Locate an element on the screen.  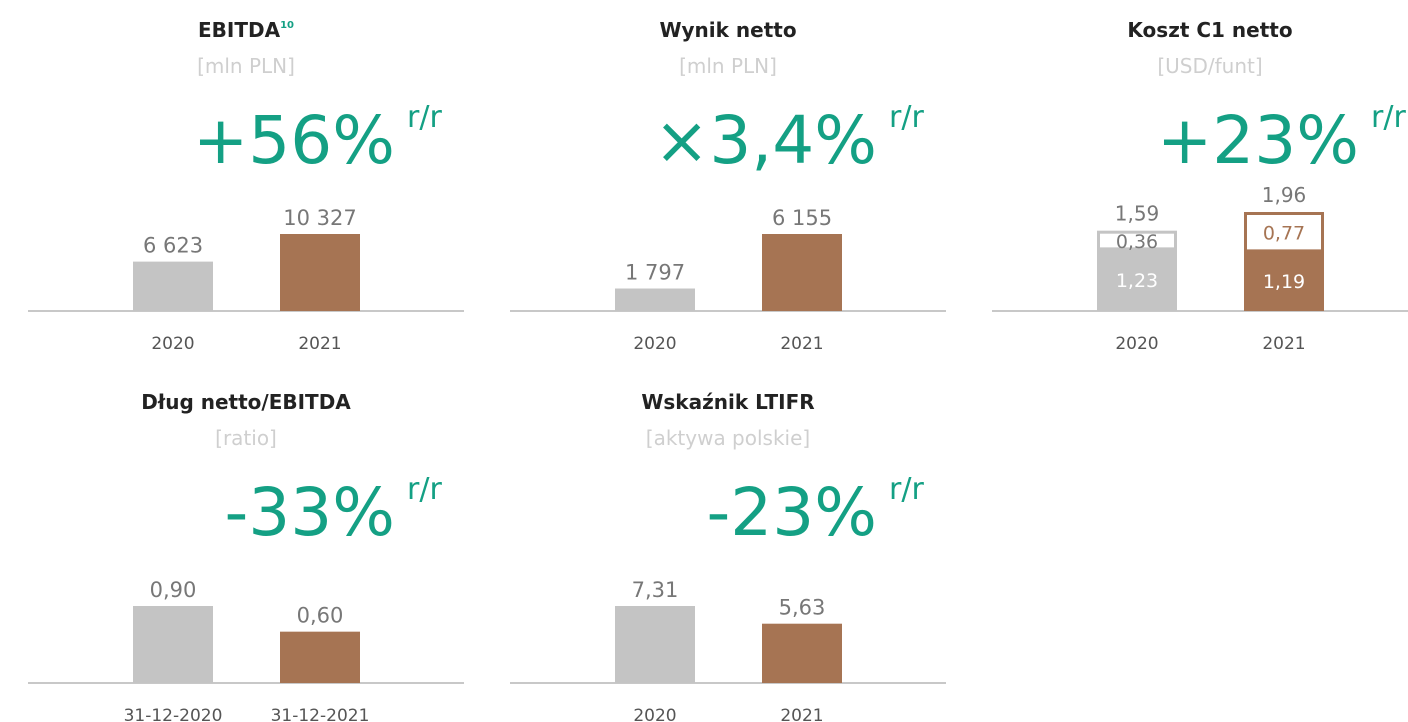
title-text: Koszt C1 netto is located at coordinates (1209, 30).